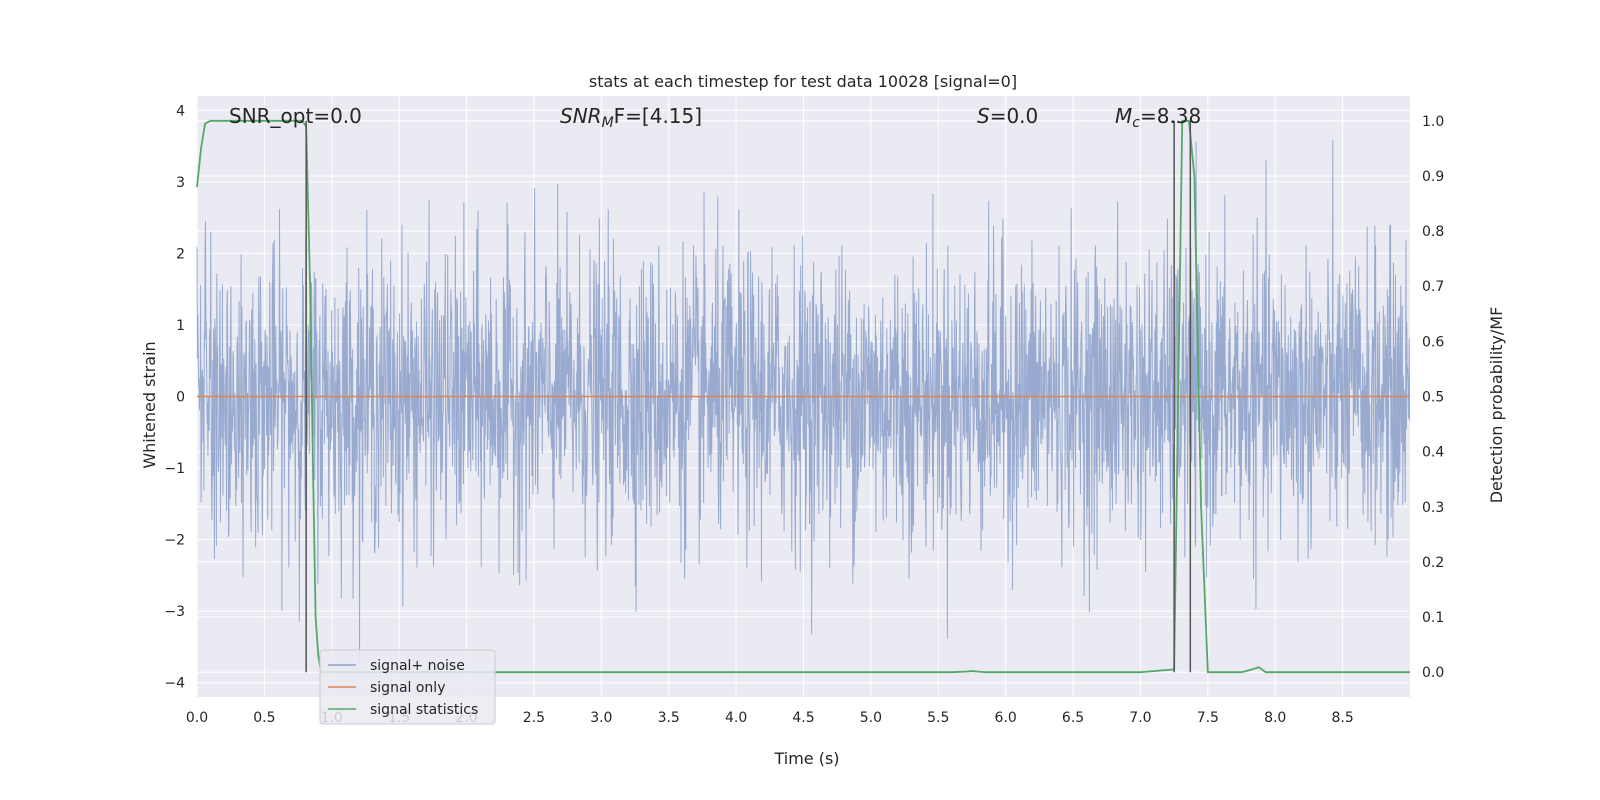 This screenshot has height=800, width=1600. I want to click on y-right-tick-label: 0.3, so click(1433, 508).